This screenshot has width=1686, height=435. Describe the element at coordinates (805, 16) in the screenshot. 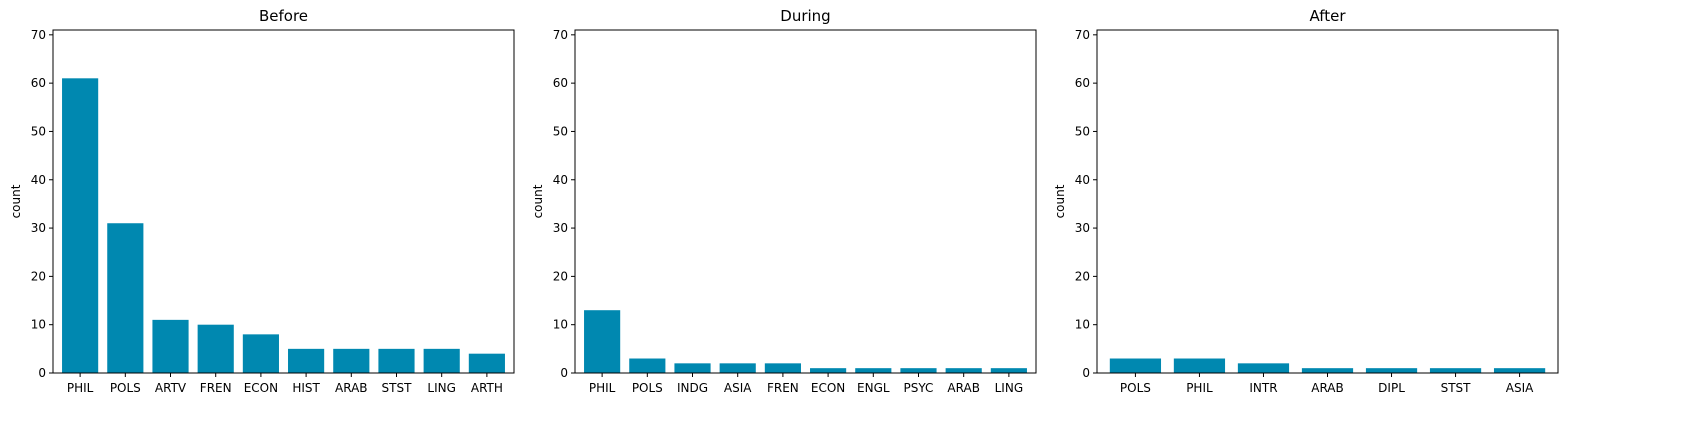

I see `chart-title: During` at that location.